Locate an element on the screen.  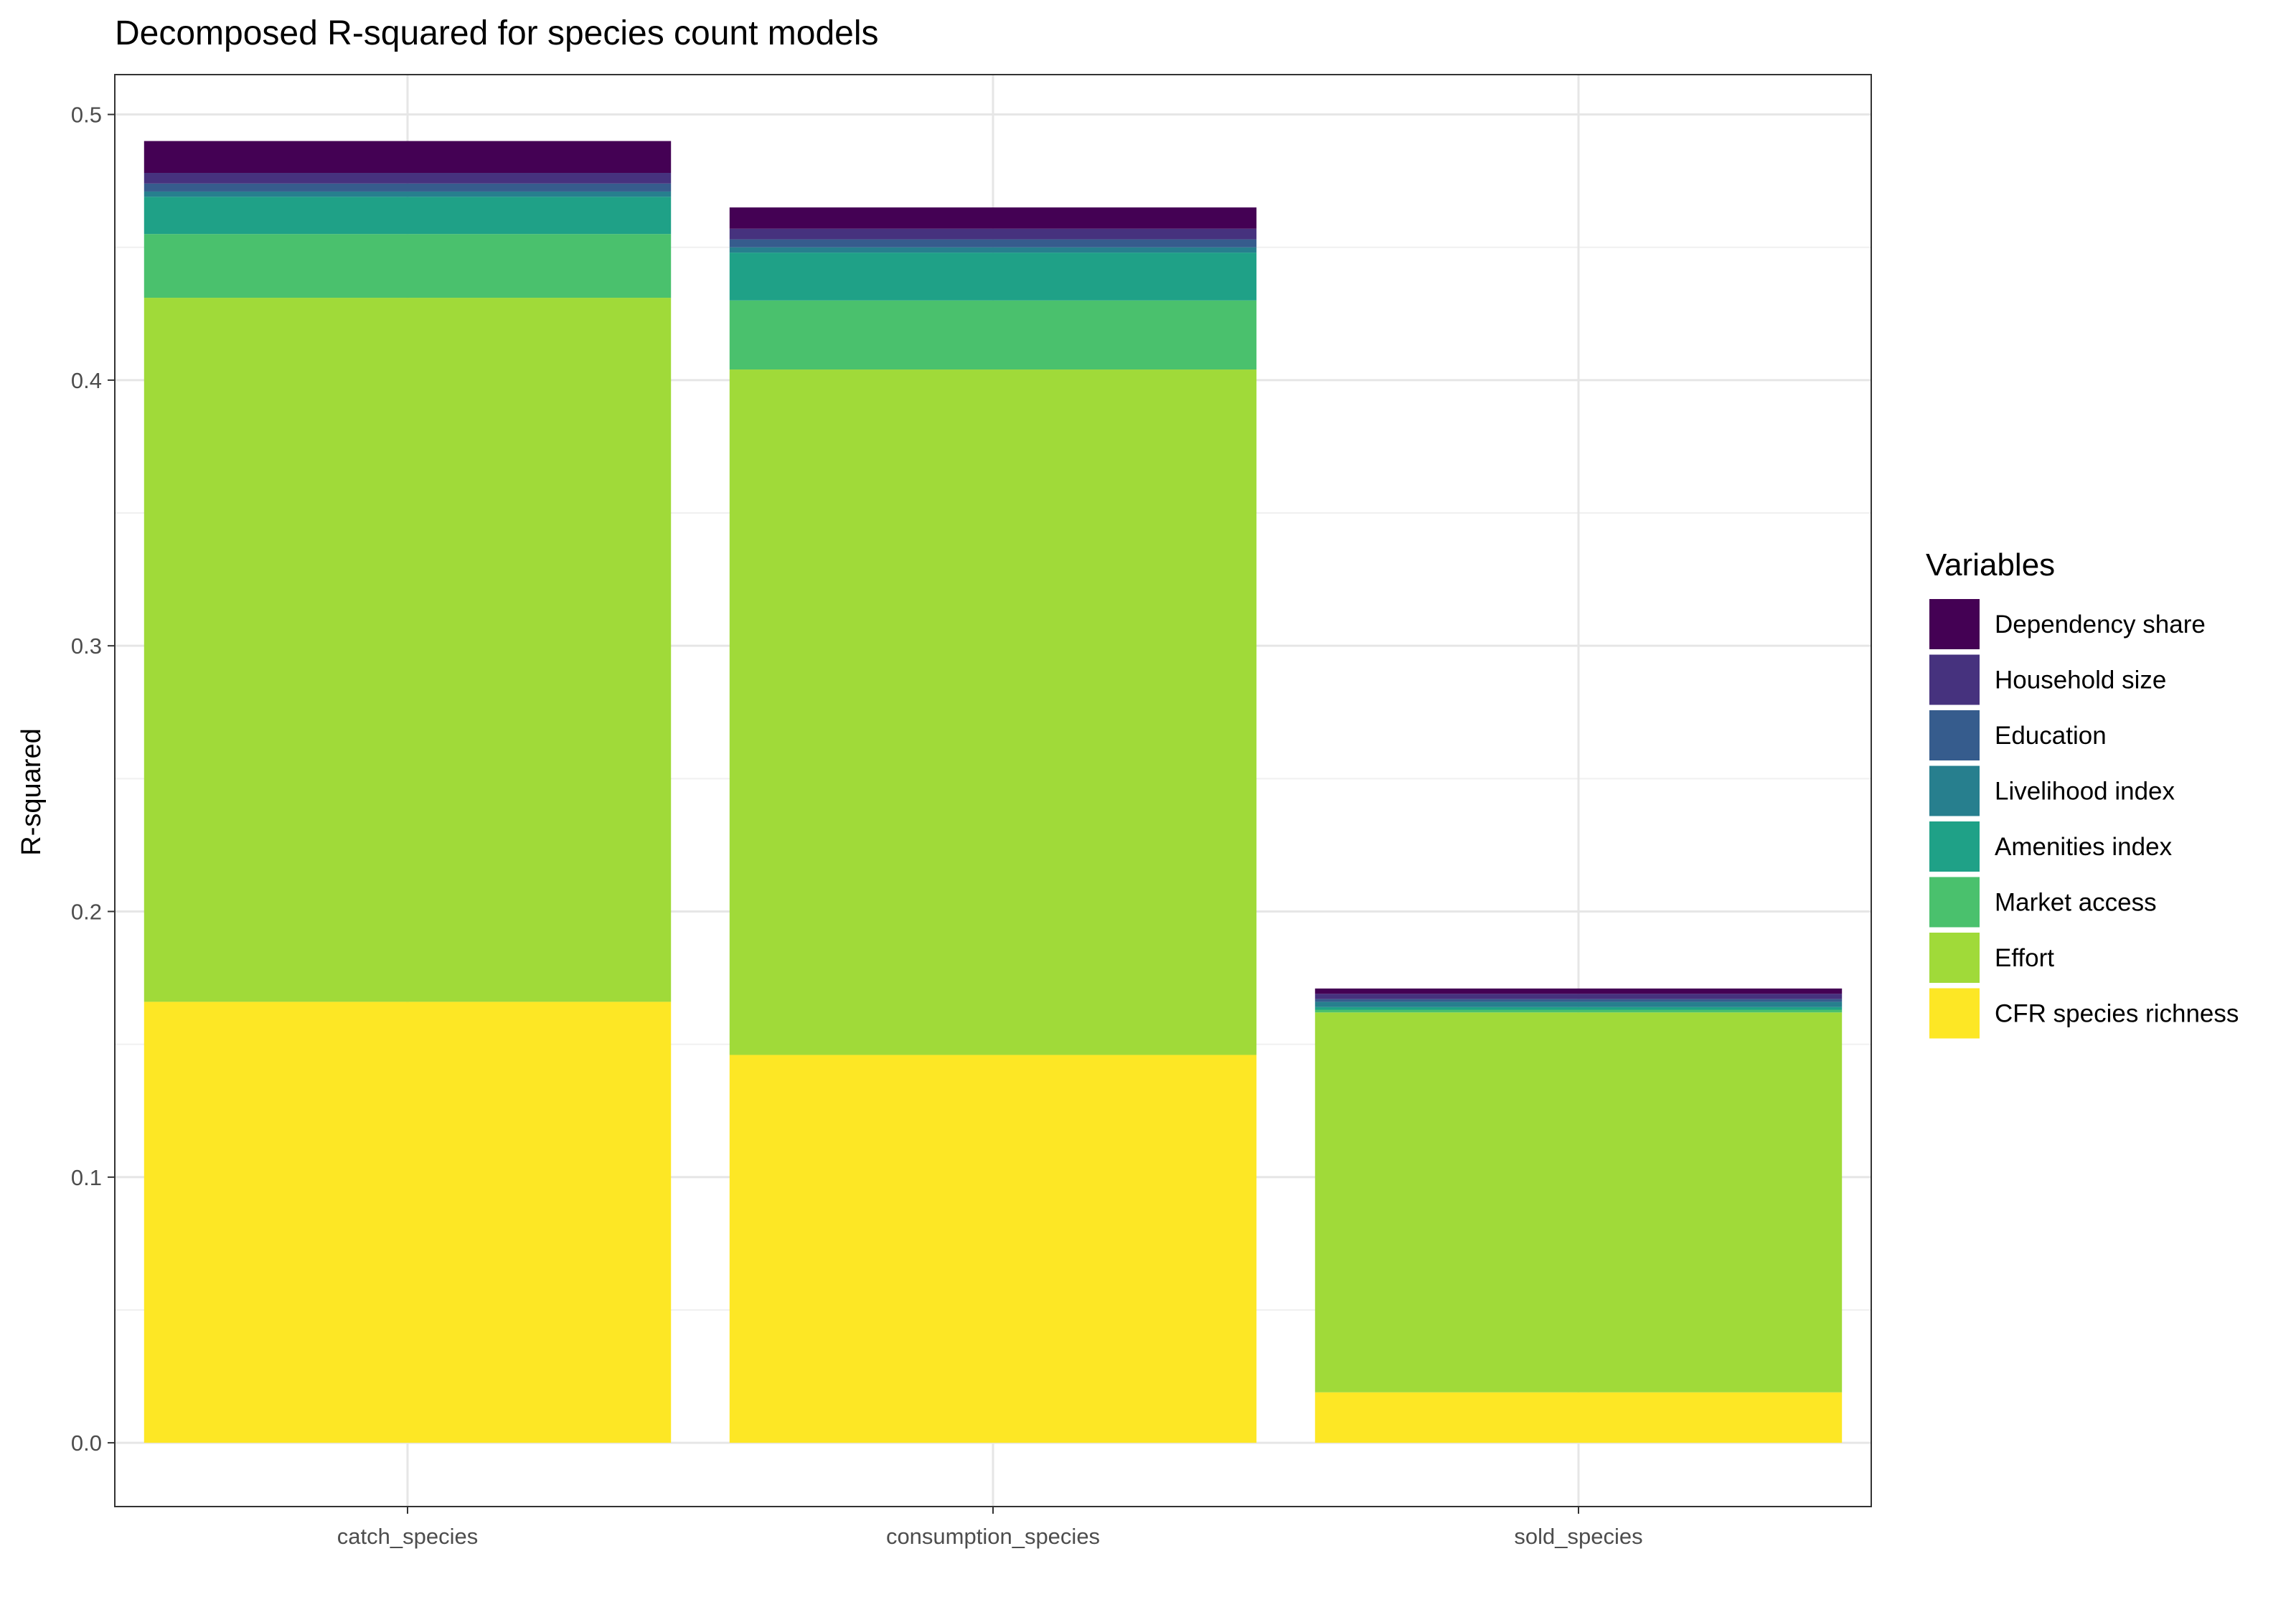
legend-title: Variables is located at coordinates (1991, 565).